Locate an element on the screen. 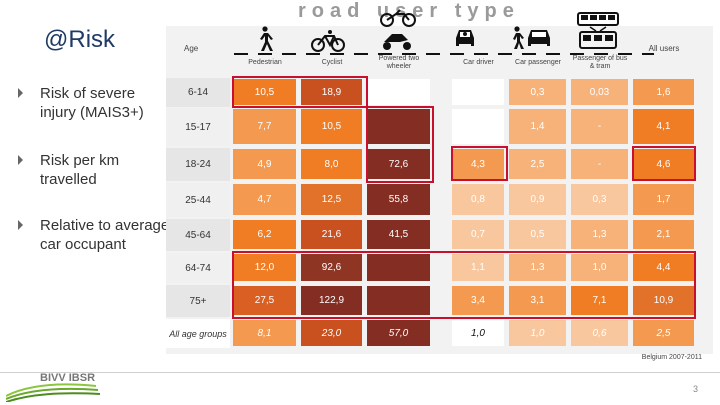 The height and width of the screenshot is (405, 720). risk-value-cell: 2,1 is located at coordinates (663, 234).